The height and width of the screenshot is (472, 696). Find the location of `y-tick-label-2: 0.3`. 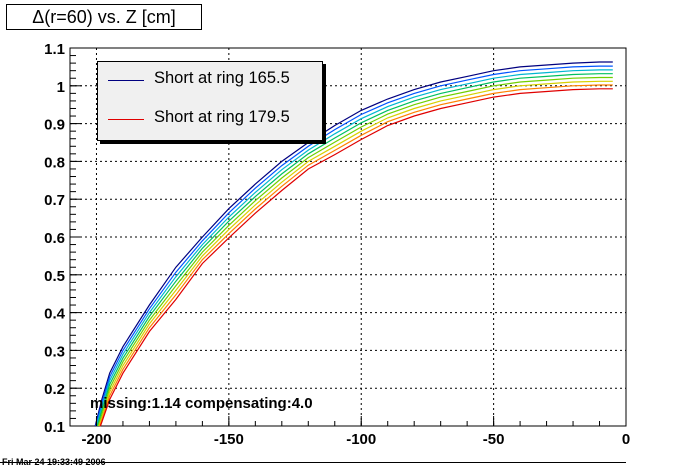

y-tick-label-2: 0.3 is located at coordinates (54, 351).